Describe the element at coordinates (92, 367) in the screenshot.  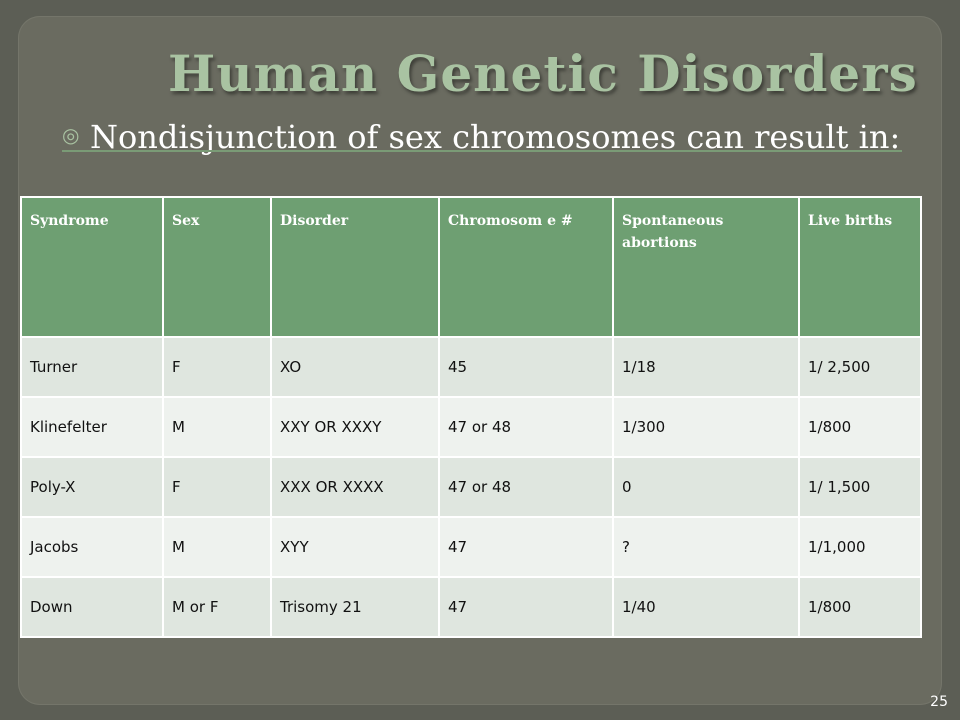
I see `cell-syndrome: Turner` at that location.